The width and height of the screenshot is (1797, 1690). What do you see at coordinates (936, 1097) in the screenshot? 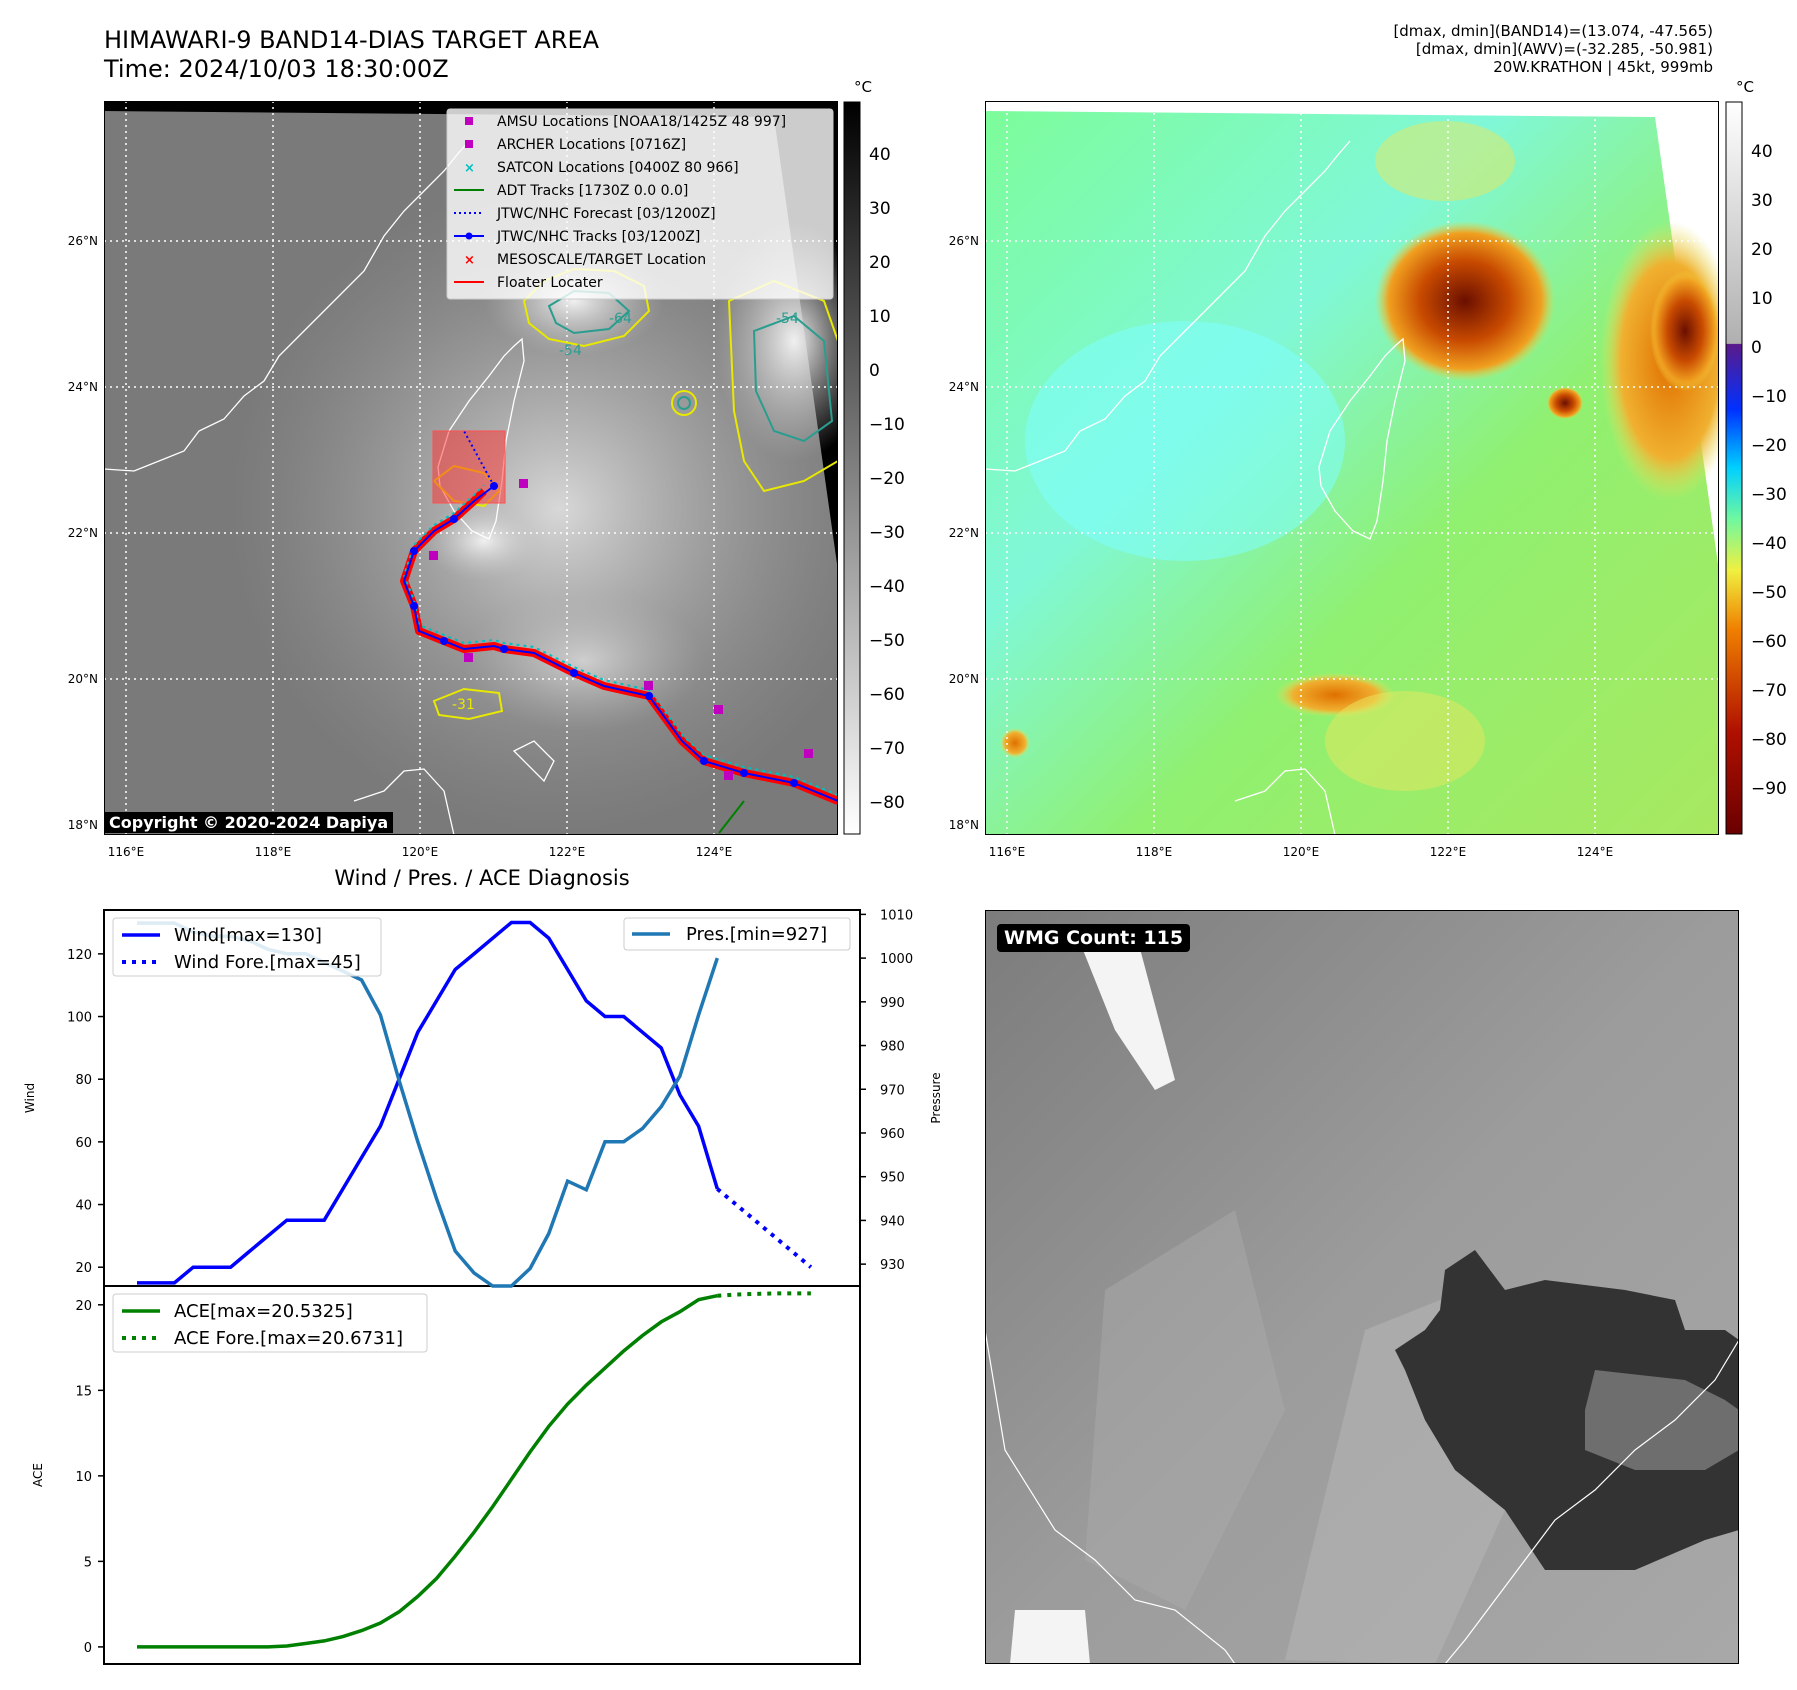
I see `pressure-axis-label: Pressure` at bounding box center [936, 1097].